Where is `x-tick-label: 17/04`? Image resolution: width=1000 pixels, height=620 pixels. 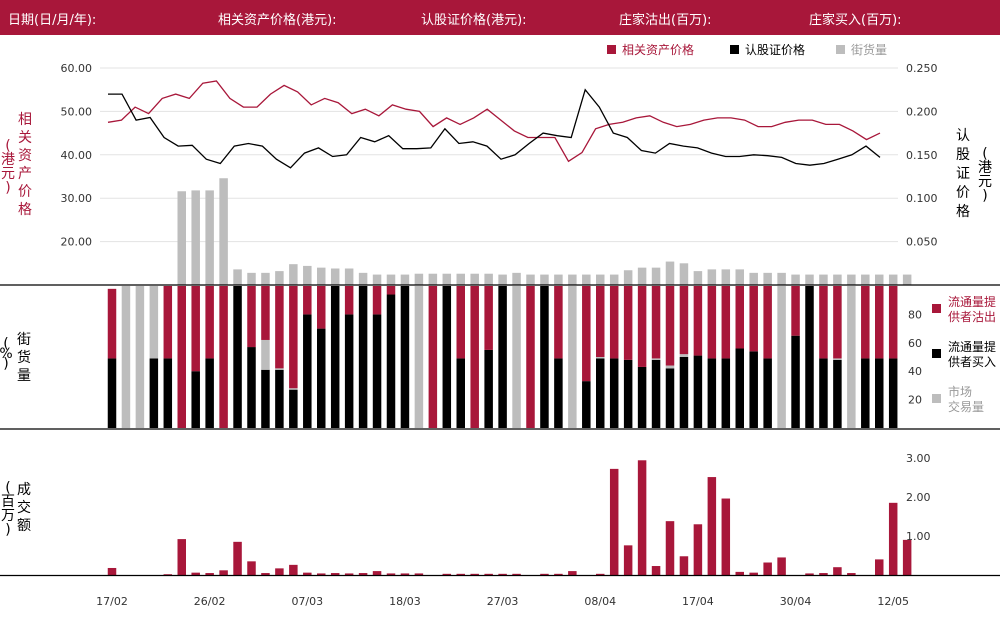
x-tick-label: 17/04 is located at coordinates (698, 601).